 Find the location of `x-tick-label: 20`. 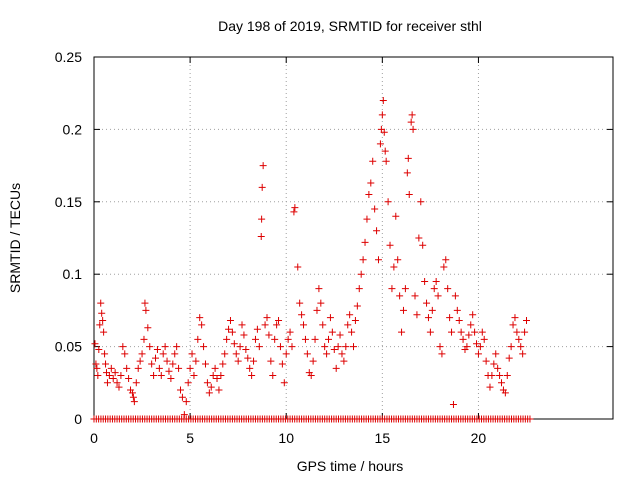

x-tick-label: 20 is located at coordinates (479, 438).